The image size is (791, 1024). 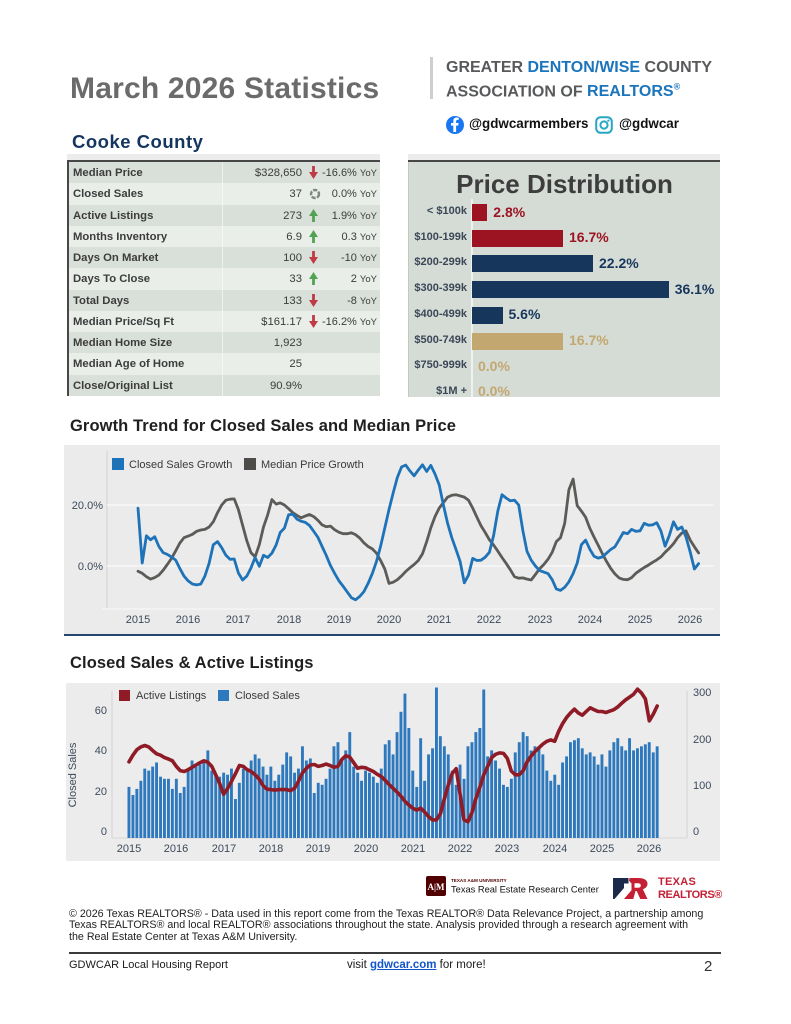 I want to click on svg-text: TEXAS, so click(x=677, y=882).